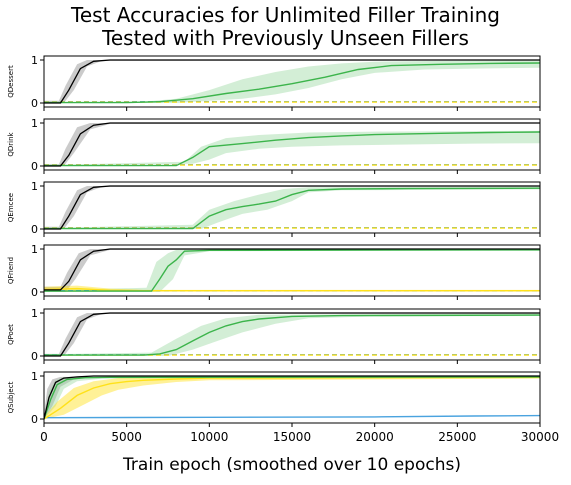 This screenshot has height=485, width=571. Describe the element at coordinates (457, 437) in the screenshot. I see `x-tick-label: 25000` at that location.